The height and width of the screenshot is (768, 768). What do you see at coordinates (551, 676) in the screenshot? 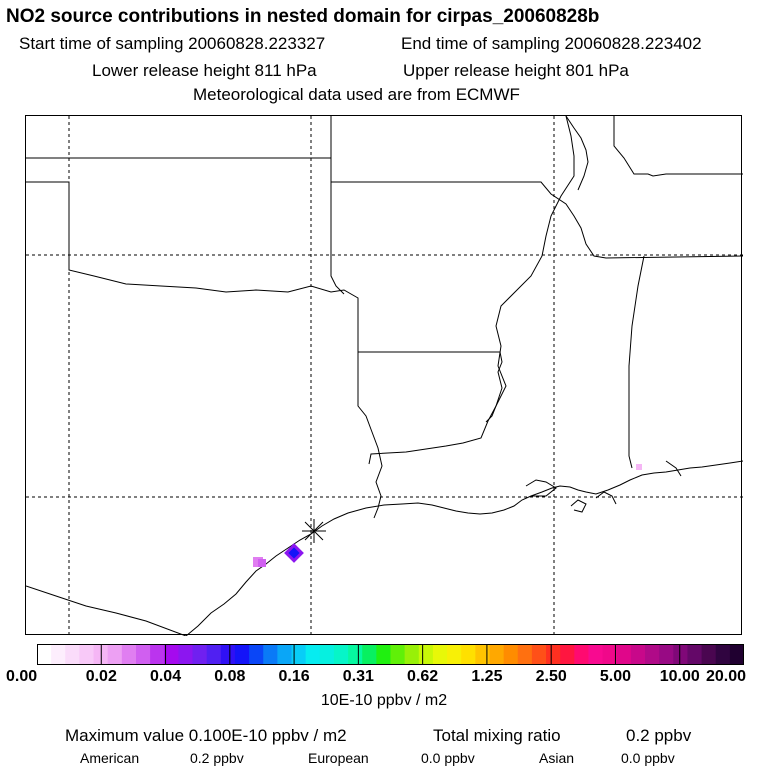
I see `colorbar-tick-label: 2.50` at bounding box center [551, 676].